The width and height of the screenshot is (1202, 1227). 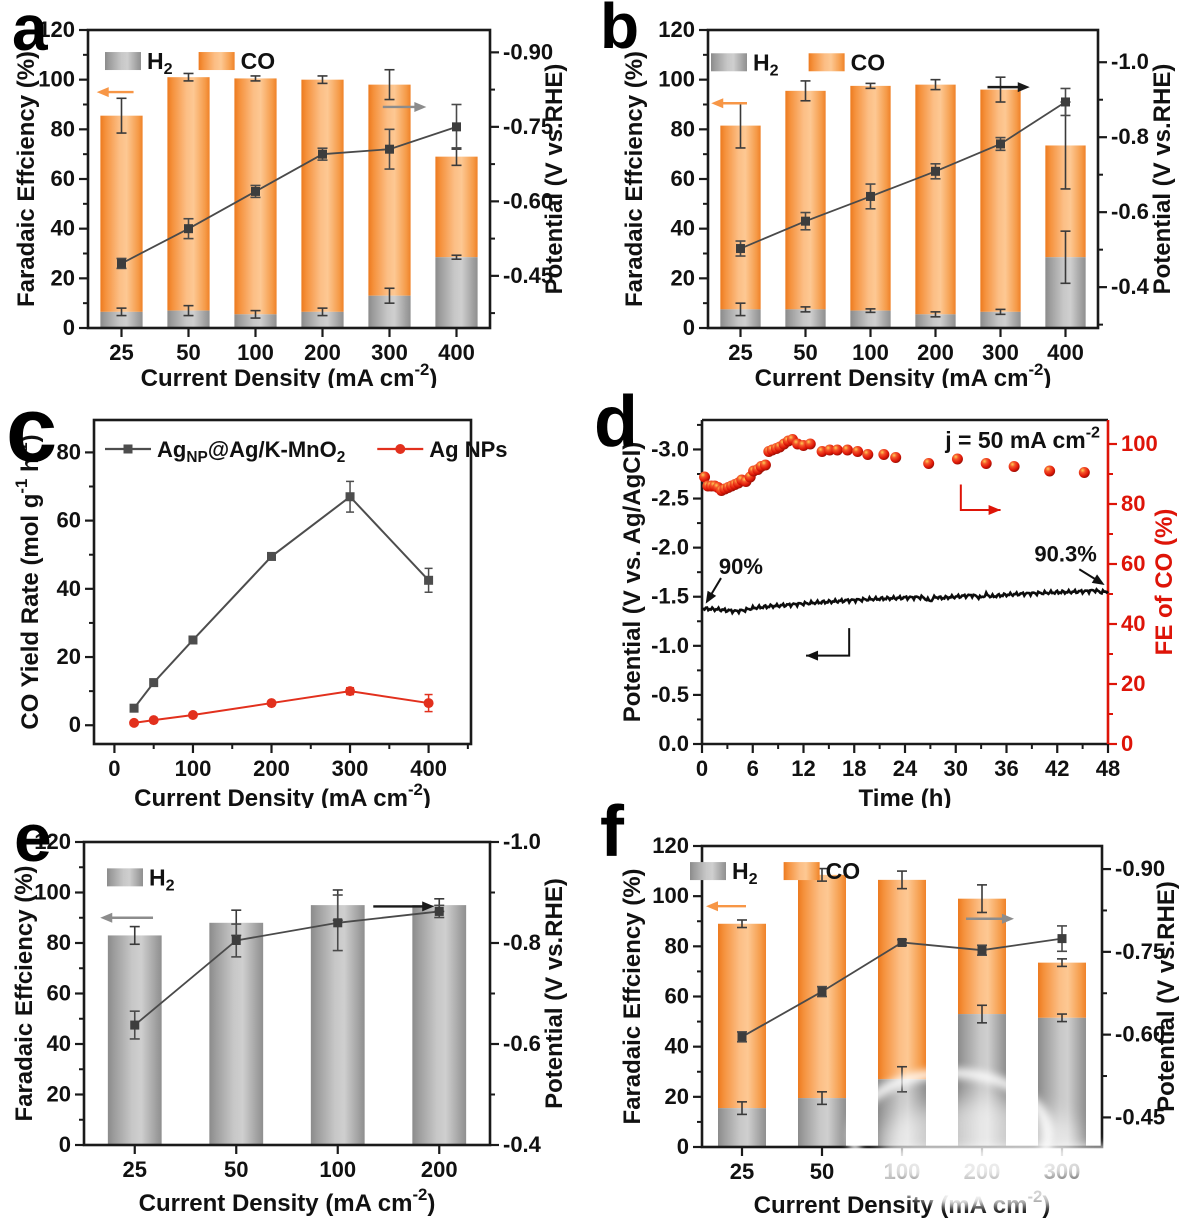 I want to click on panel-letter-a: a, so click(x=30, y=32).